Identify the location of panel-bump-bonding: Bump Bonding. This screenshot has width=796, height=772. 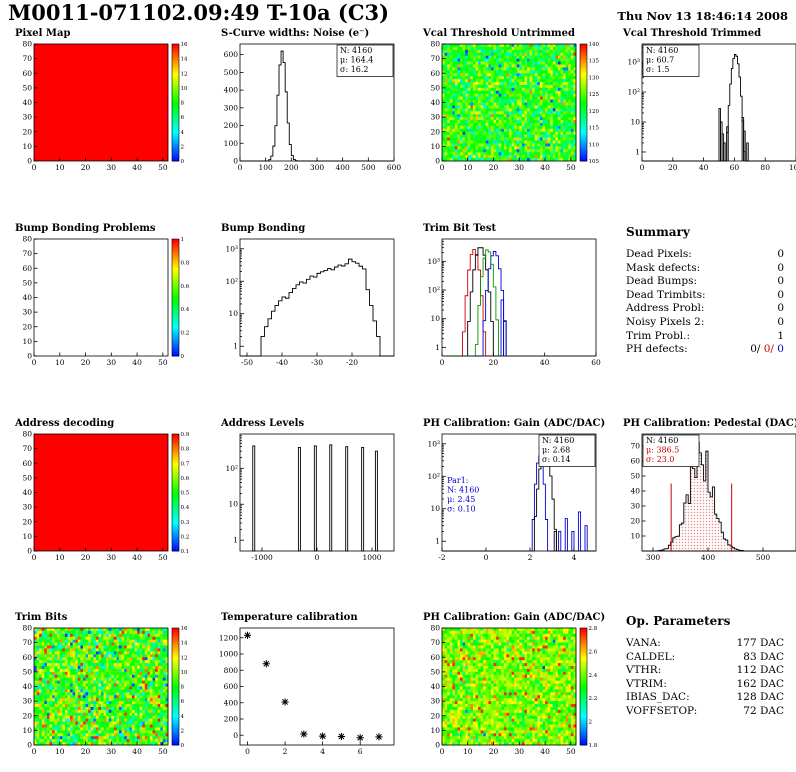
(312, 296).